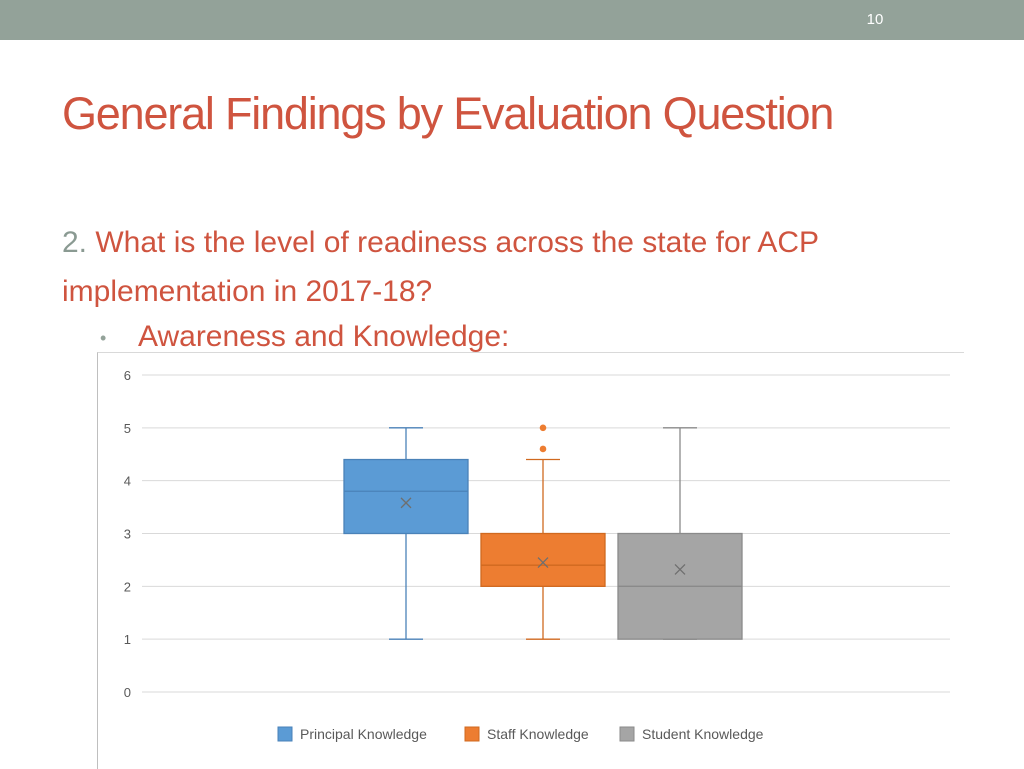 The height and width of the screenshot is (769, 1024). I want to click on bullet-item: • Awareness and Knowledge:, so click(304, 337).